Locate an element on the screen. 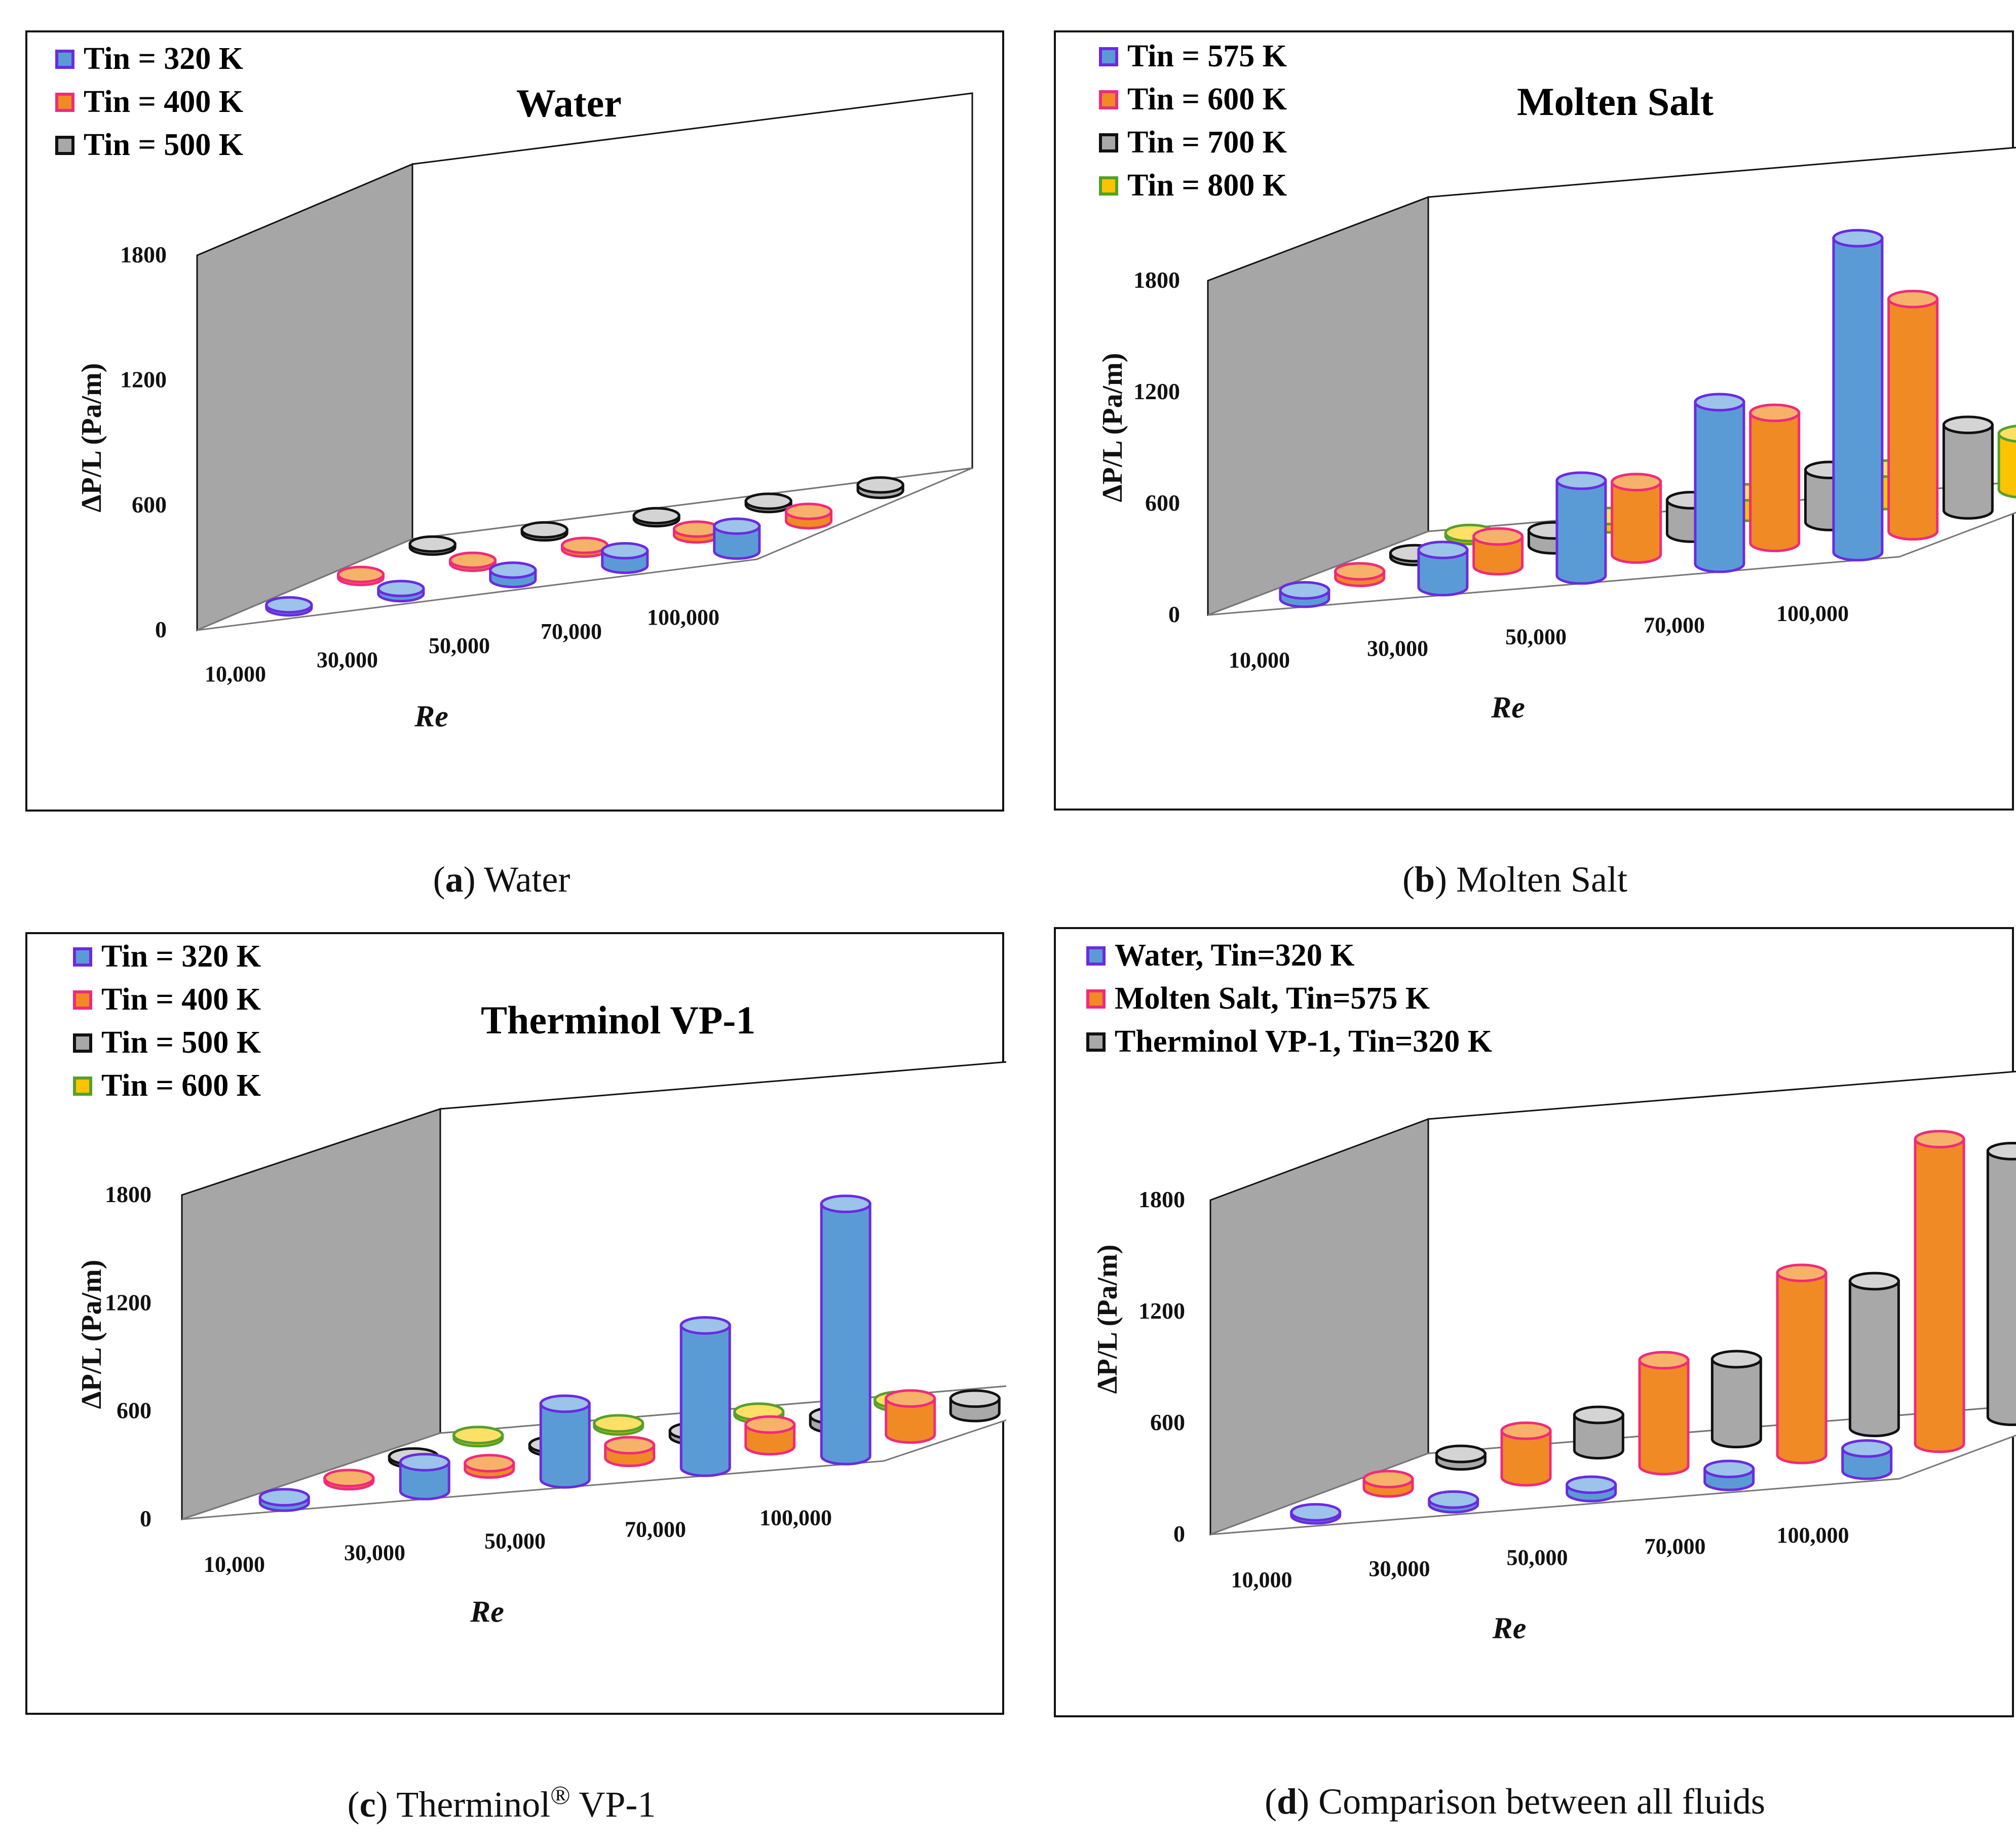 Image resolution: width=2016 pixels, height=1846 pixels. chart-title-a: Water is located at coordinates (569, 103).